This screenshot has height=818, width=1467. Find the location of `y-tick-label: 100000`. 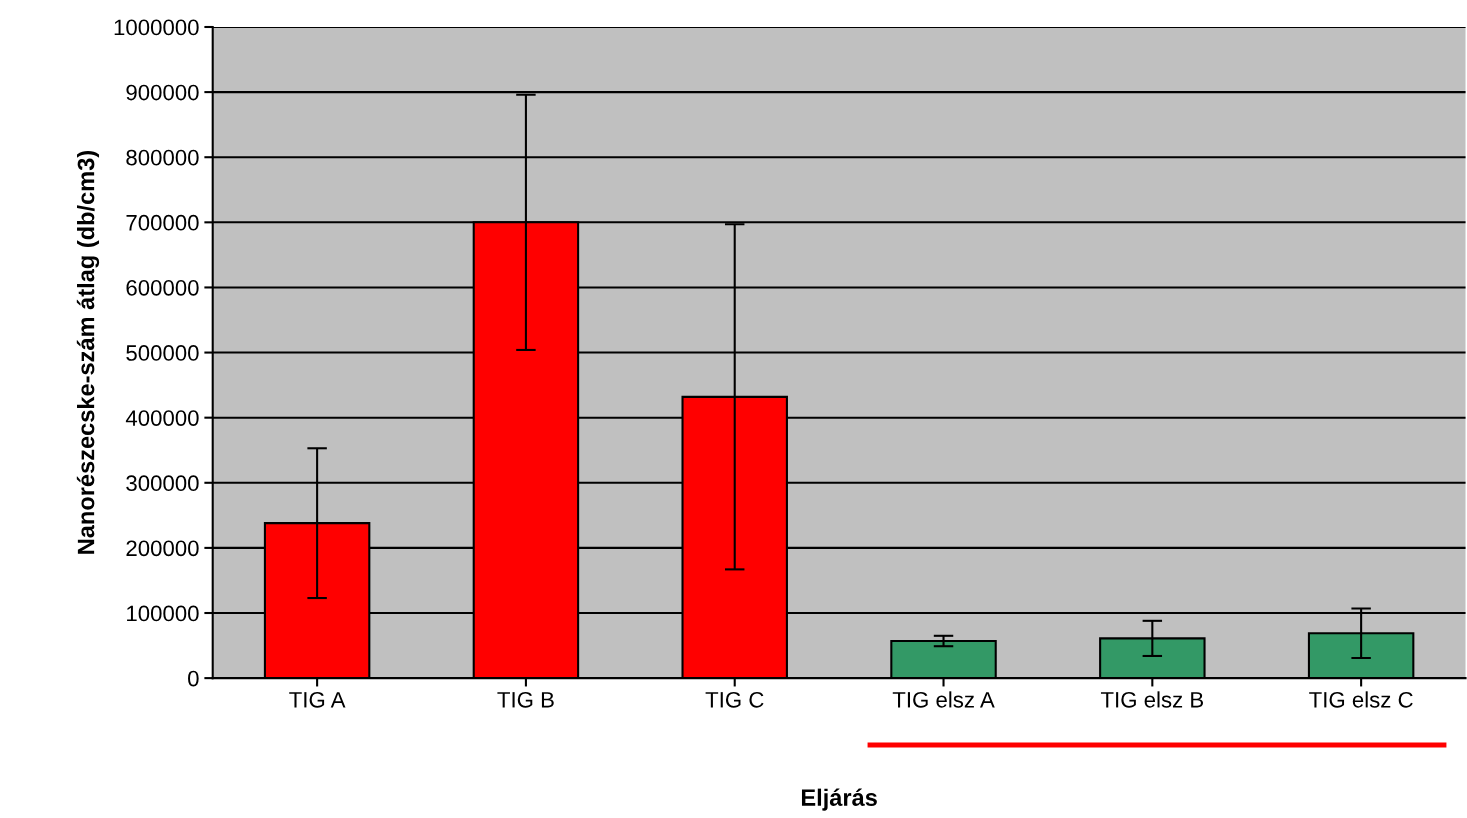

y-tick-label: 100000 is located at coordinates (163, 613).